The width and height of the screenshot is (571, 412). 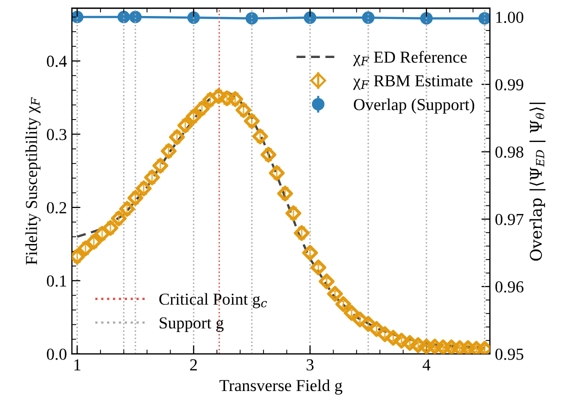 What do you see at coordinates (538, 181) in the screenshot?
I see `y2-axis-title: Overlap |⟨Ψ$_{ED}$ | Ψ$_{θ}$⟩|` at bounding box center [538, 181].